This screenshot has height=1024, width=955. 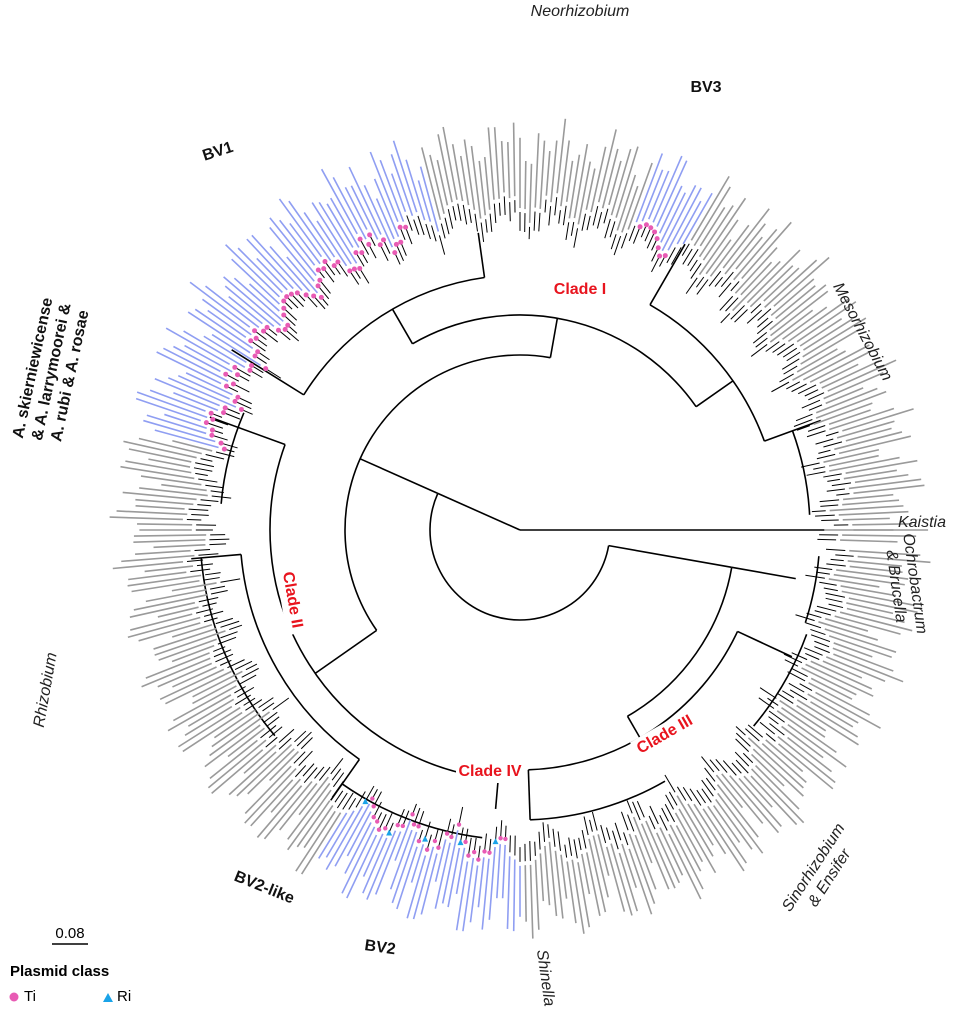 I want to click on clade-label-bg, so click(x=665, y=735).